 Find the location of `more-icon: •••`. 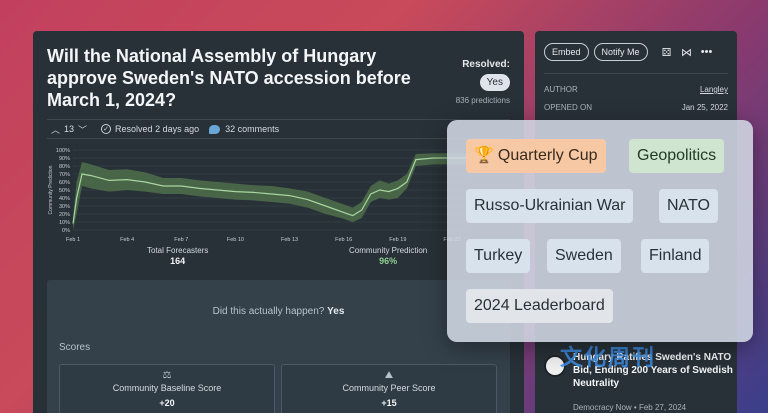

more-icon: ••• is located at coordinates (706, 52).